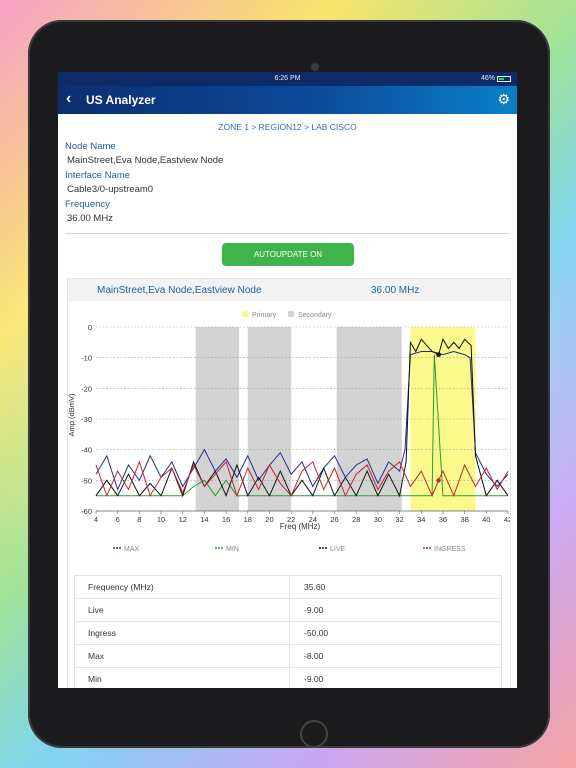 Image resolution: width=576 pixels, height=768 pixels. What do you see at coordinates (245, 314) in the screenshot?
I see `primary-legend-swatch` at bounding box center [245, 314].